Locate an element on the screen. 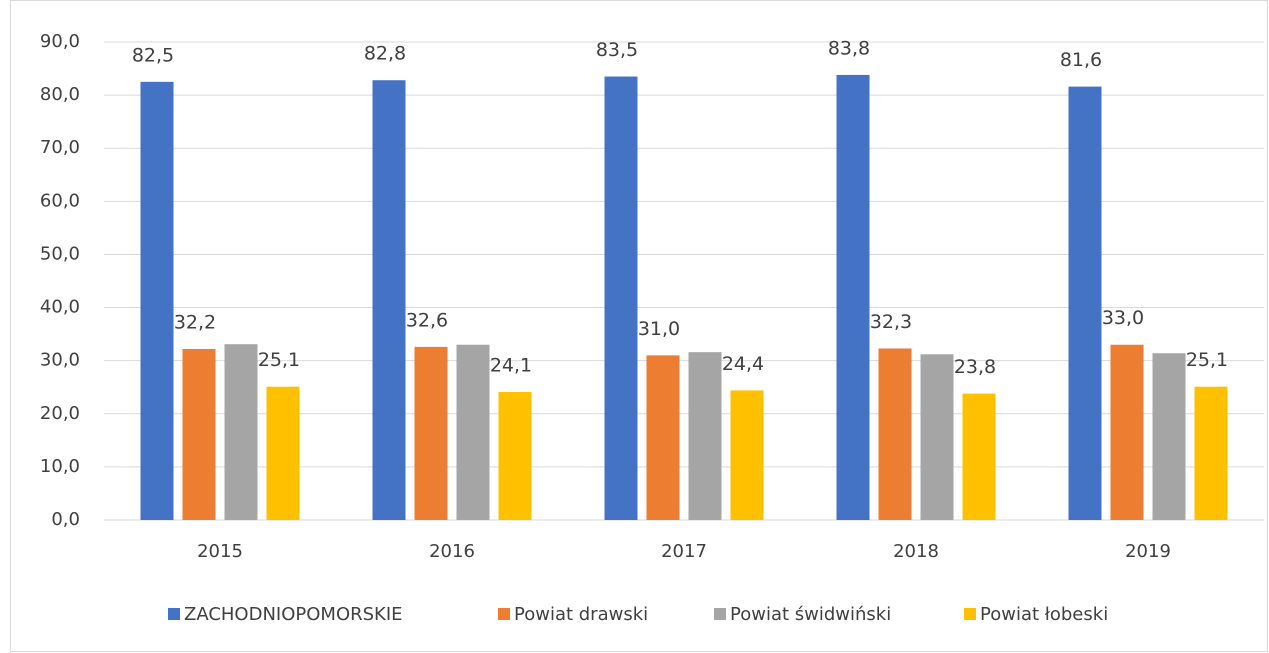 This screenshot has width=1269, height=653. x-tick-label: 2017 is located at coordinates (684, 551).